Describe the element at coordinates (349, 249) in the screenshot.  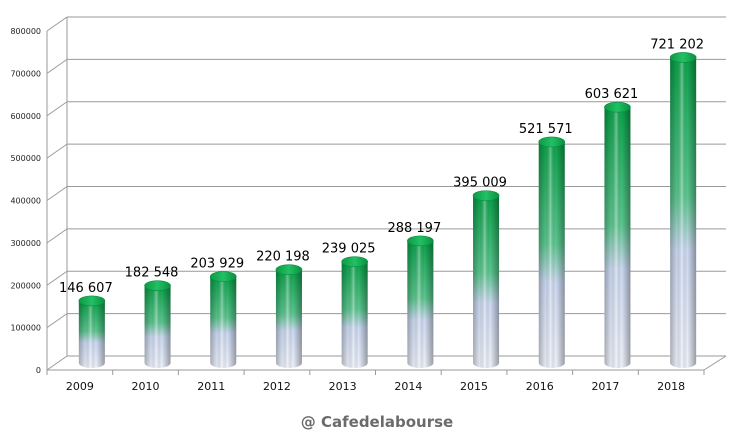
I see `data-label: 239 025` at that location.